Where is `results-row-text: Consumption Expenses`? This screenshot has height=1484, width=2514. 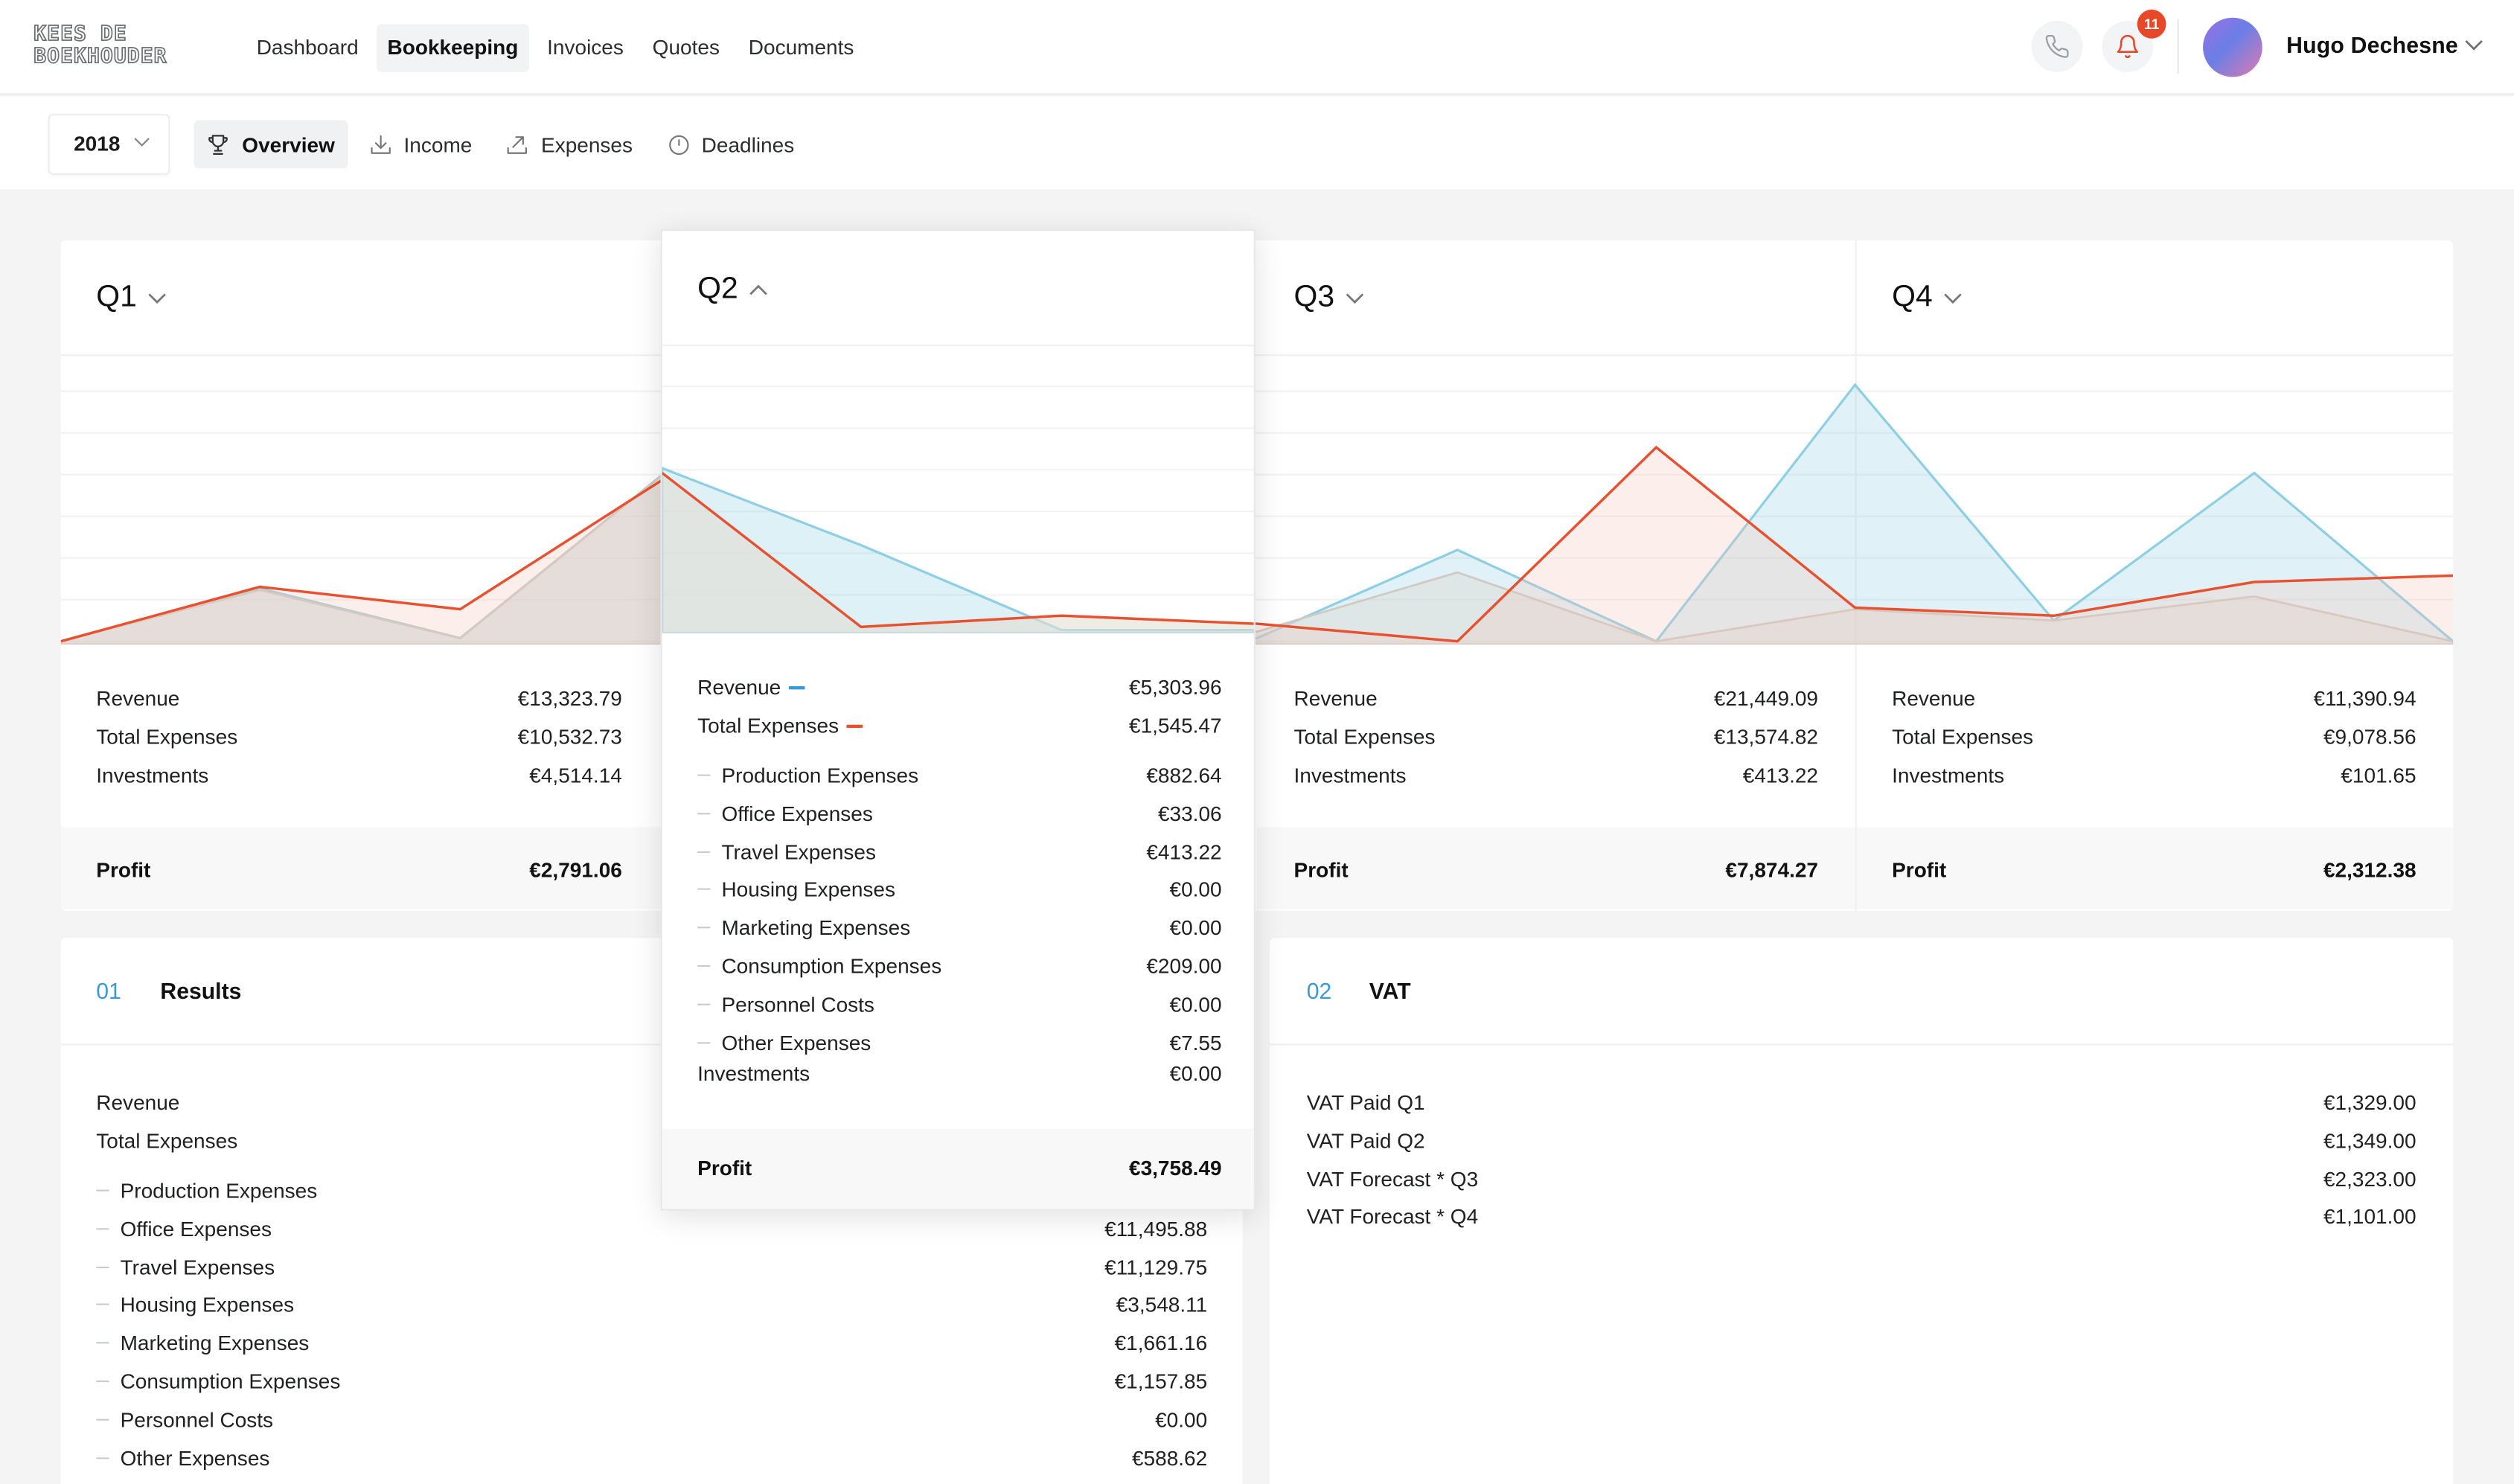 results-row-text: Consumption Expenses is located at coordinates (231, 1381).